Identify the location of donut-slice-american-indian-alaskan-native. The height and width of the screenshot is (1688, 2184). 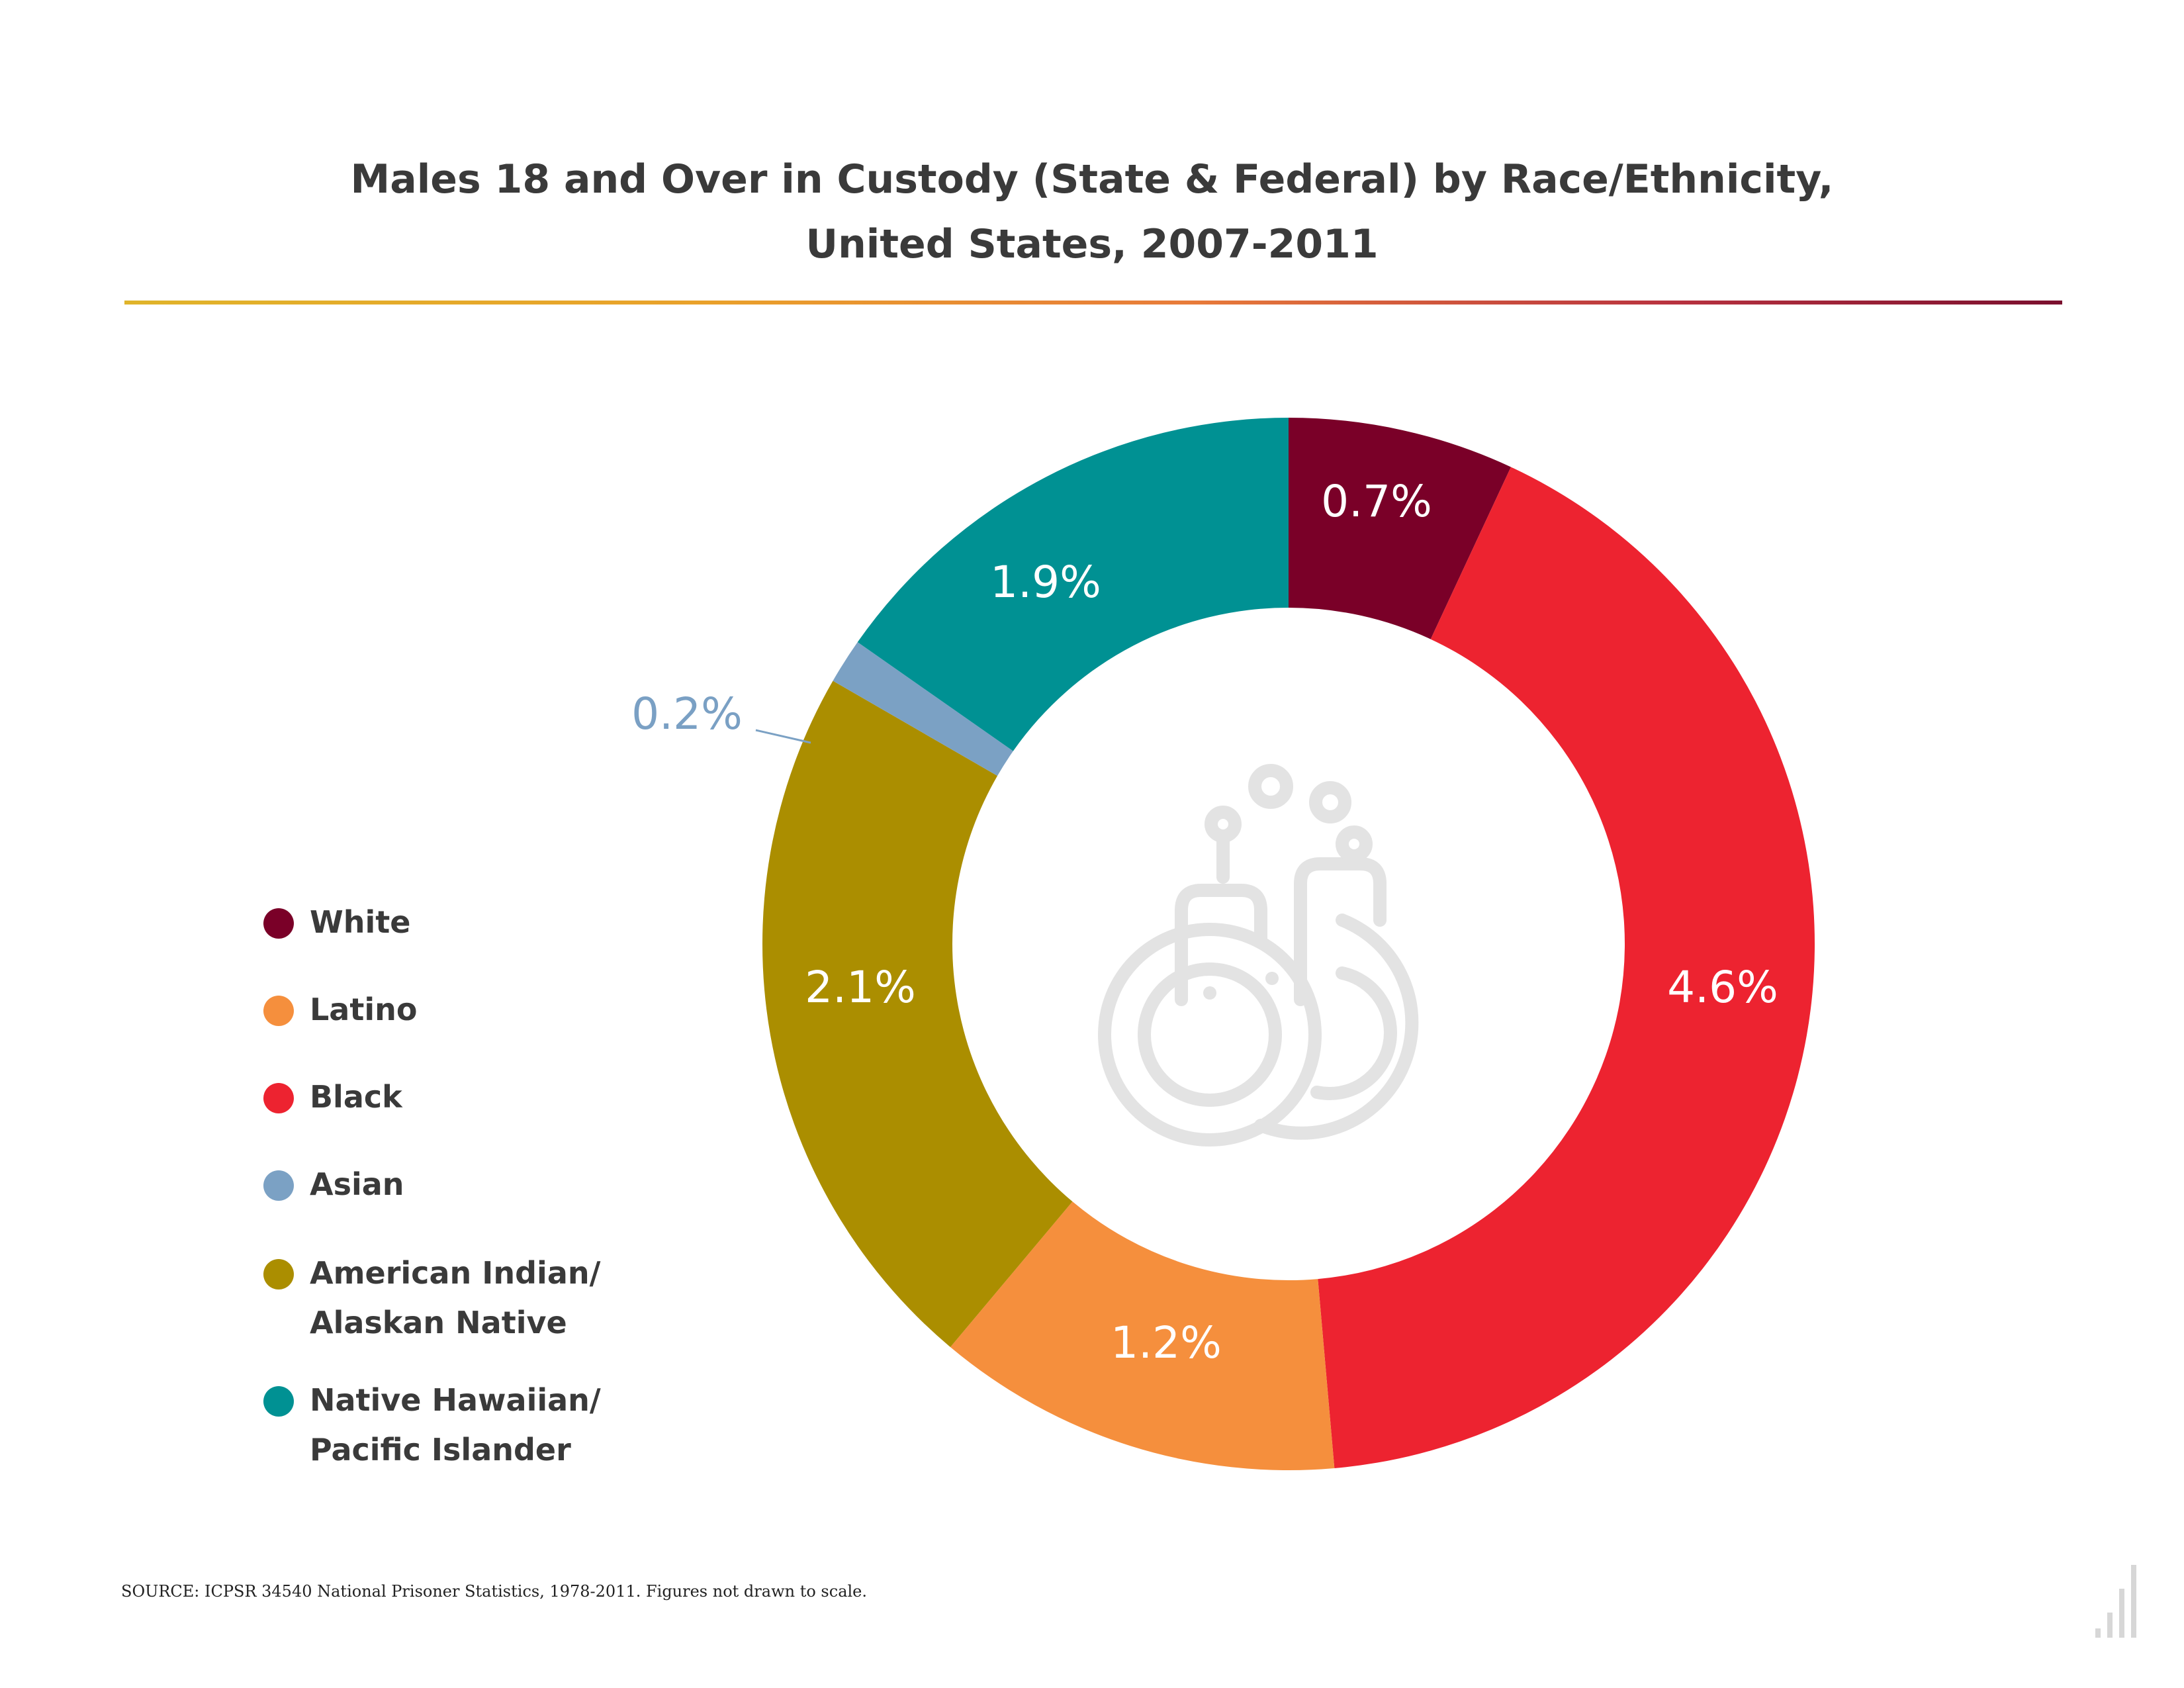
(917, 1014).